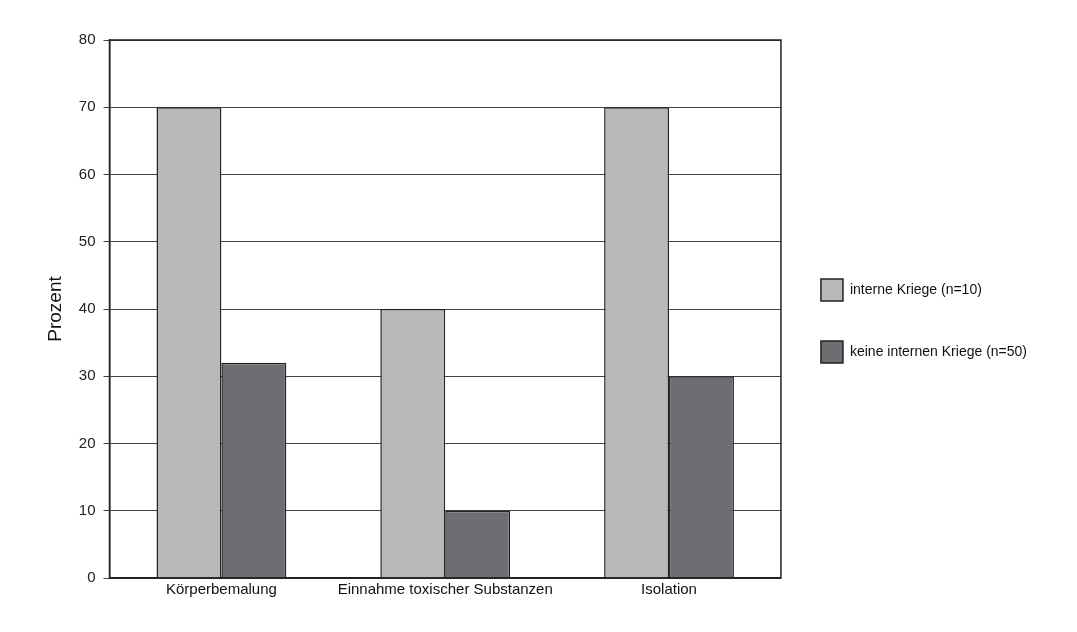 The image size is (1077, 632). Describe the element at coordinates (669, 589) in the screenshot. I see `x-tick-label: Isolation` at that location.